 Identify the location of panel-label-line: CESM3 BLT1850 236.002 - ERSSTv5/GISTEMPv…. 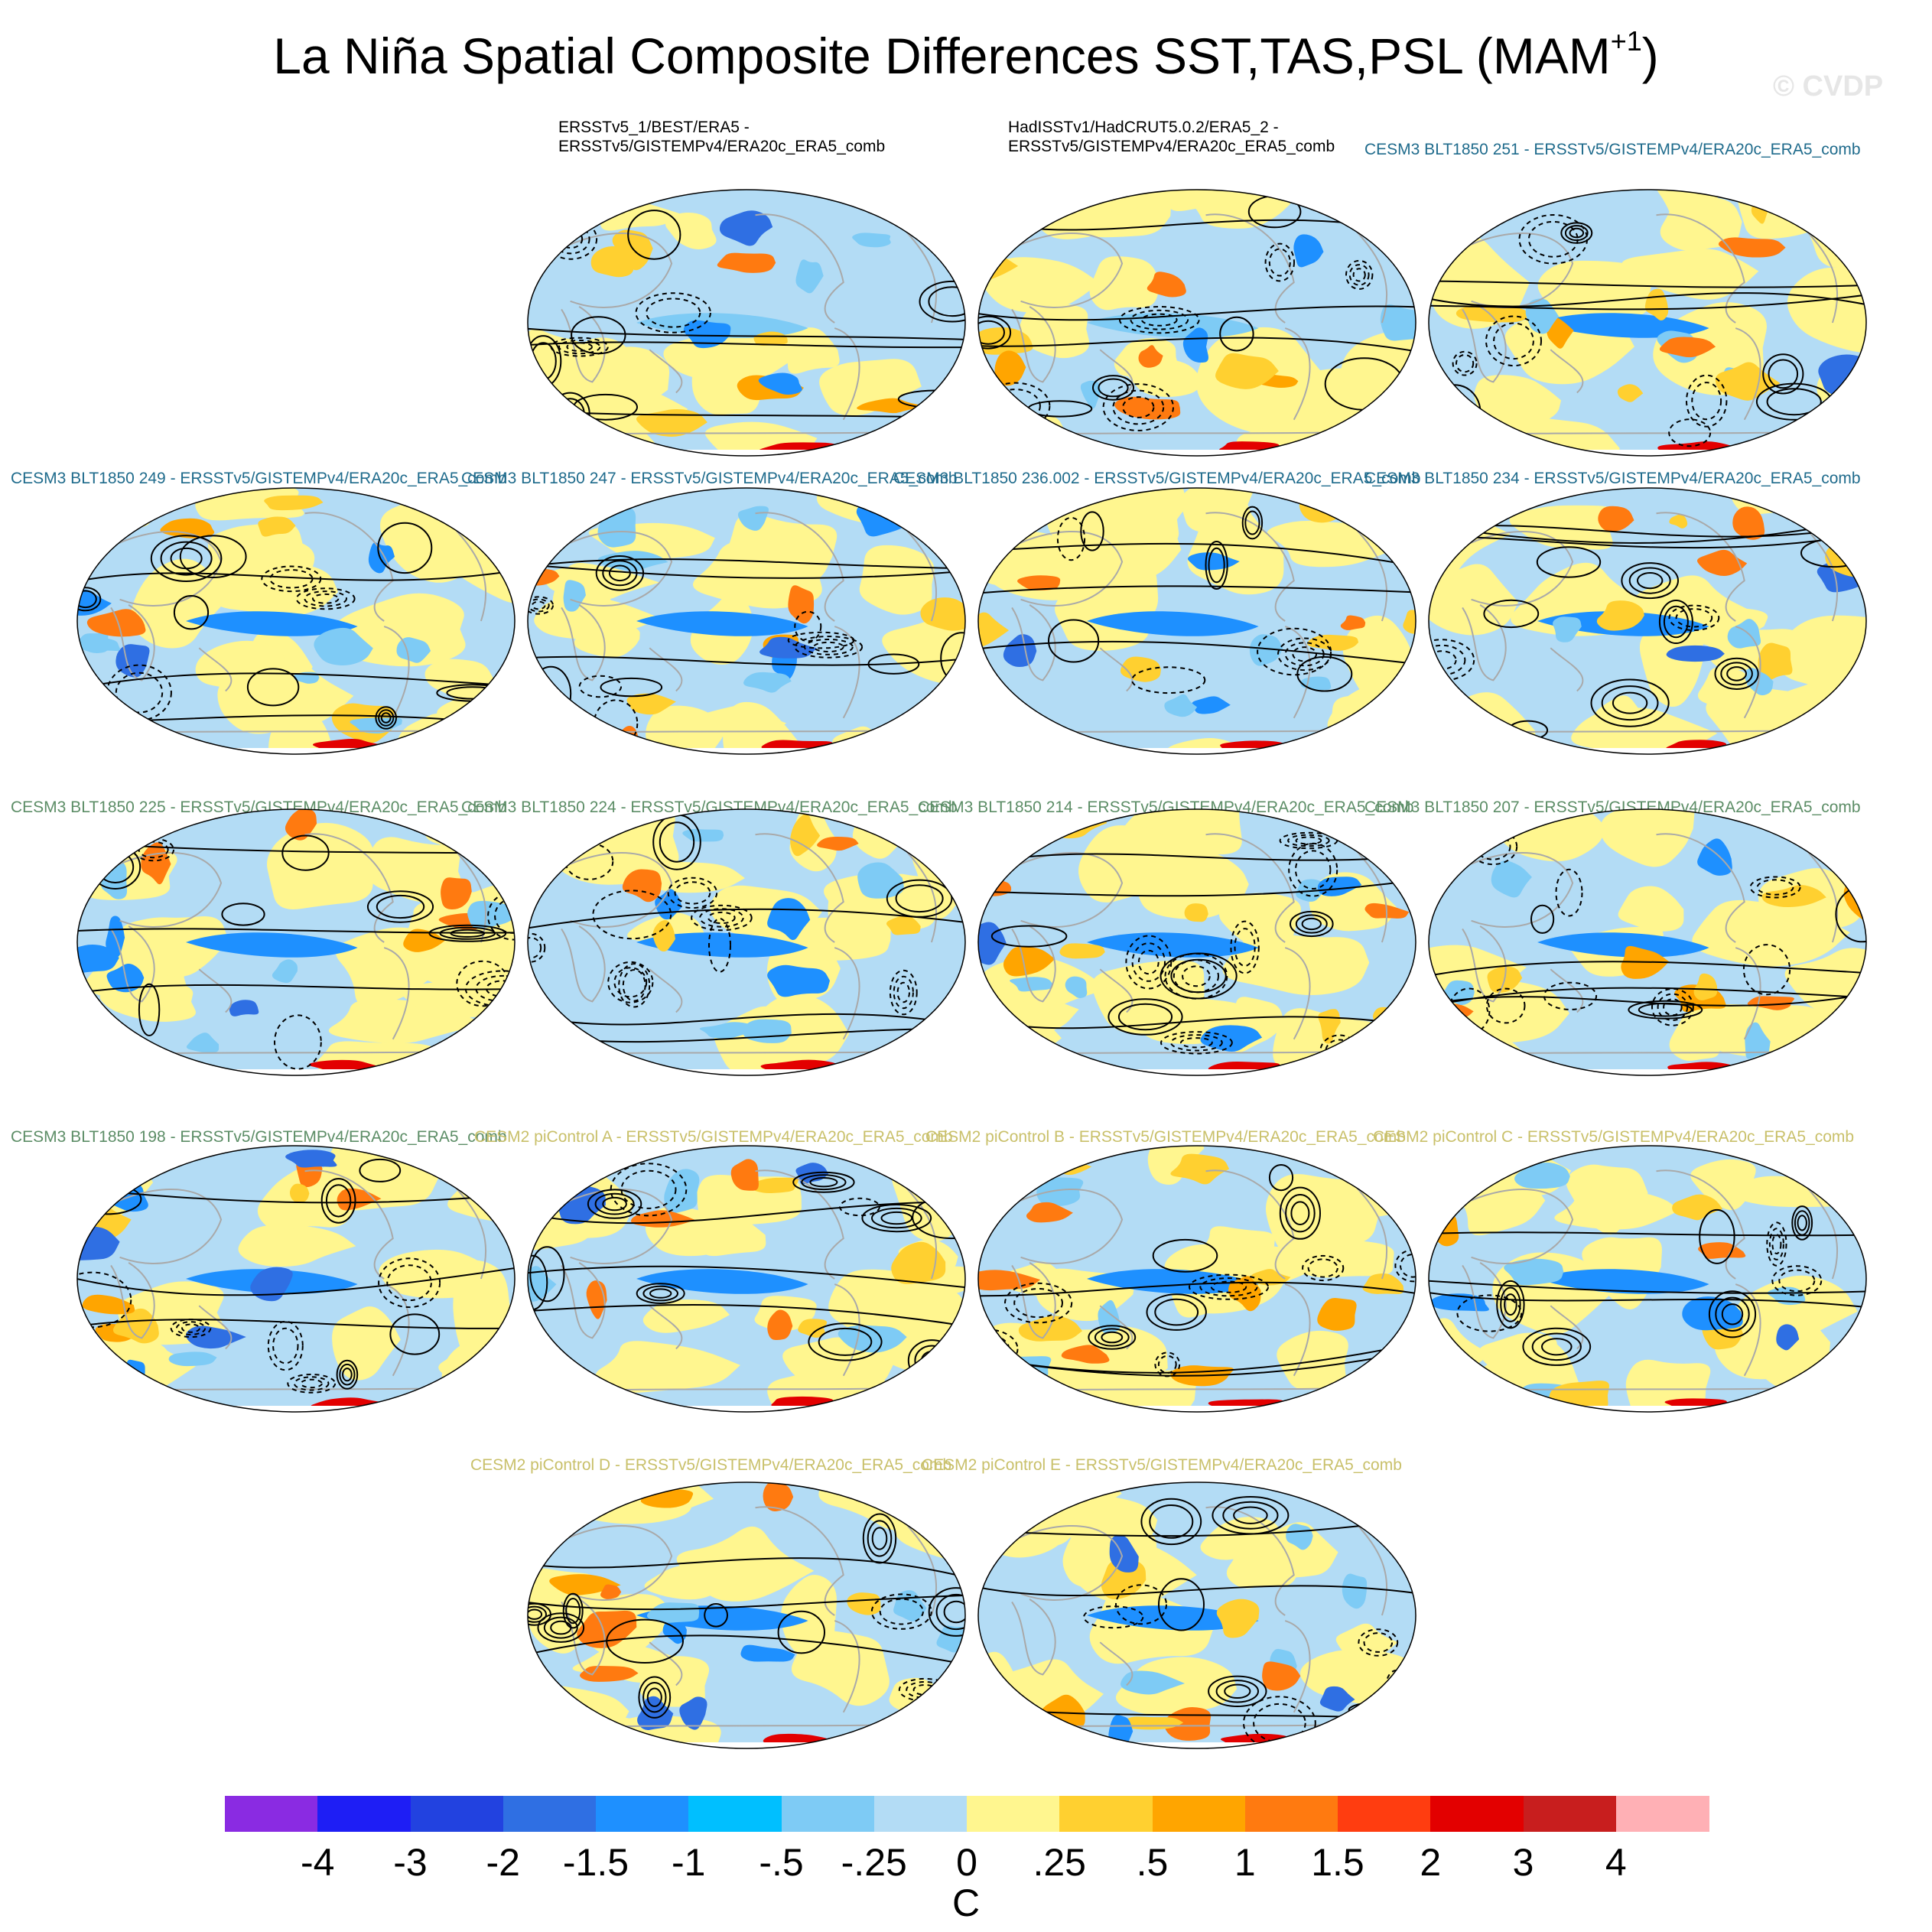
(1157, 478).